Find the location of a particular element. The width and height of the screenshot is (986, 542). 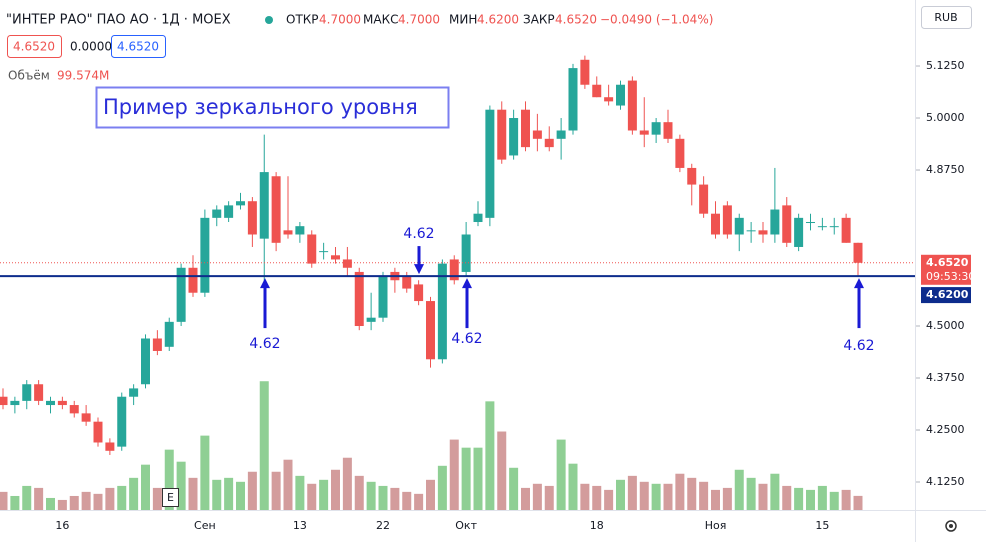

currency: RUB is located at coordinates (945, 17).